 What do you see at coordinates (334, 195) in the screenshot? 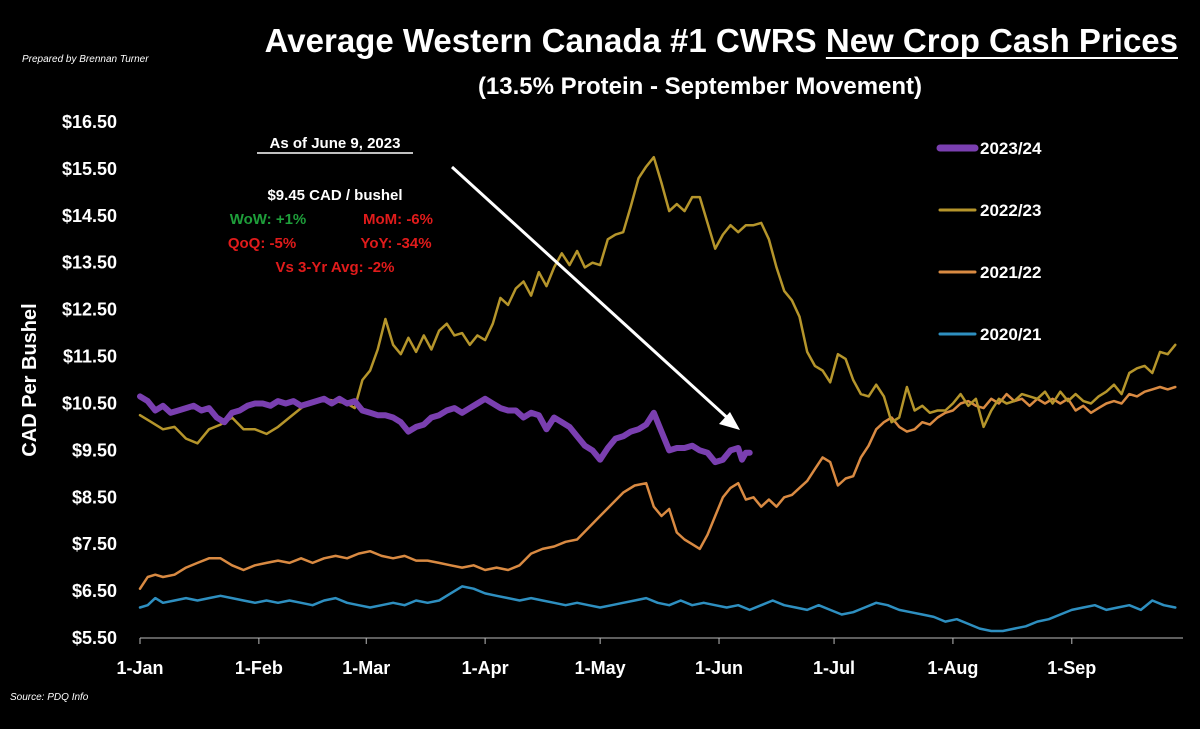
I see `annotation-price: $9.45 CAD / bushel` at bounding box center [334, 195].